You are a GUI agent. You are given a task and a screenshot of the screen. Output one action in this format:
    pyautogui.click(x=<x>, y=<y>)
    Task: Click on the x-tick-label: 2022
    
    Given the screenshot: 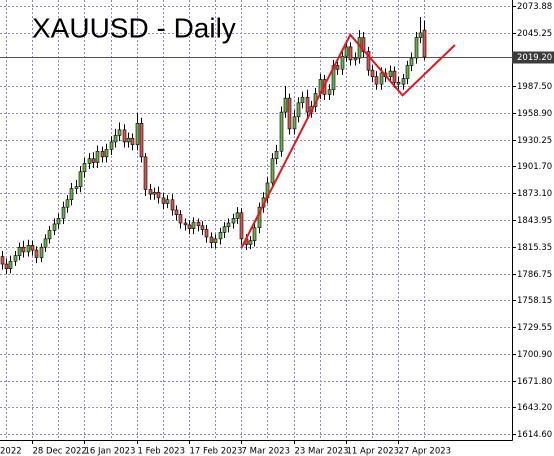 What is the action you would take?
    pyautogui.click(x=11, y=451)
    